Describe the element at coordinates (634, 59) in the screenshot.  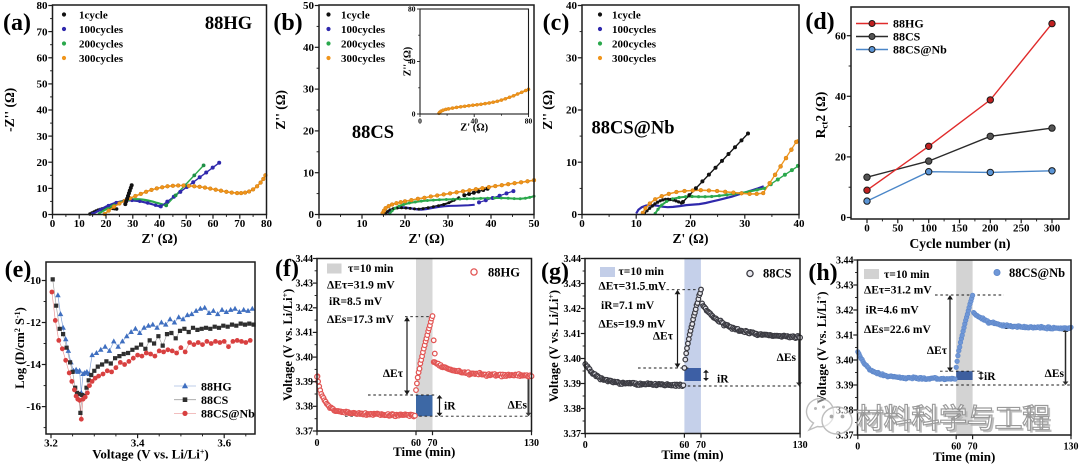
I see `svg-text: 300cycles` at that location.